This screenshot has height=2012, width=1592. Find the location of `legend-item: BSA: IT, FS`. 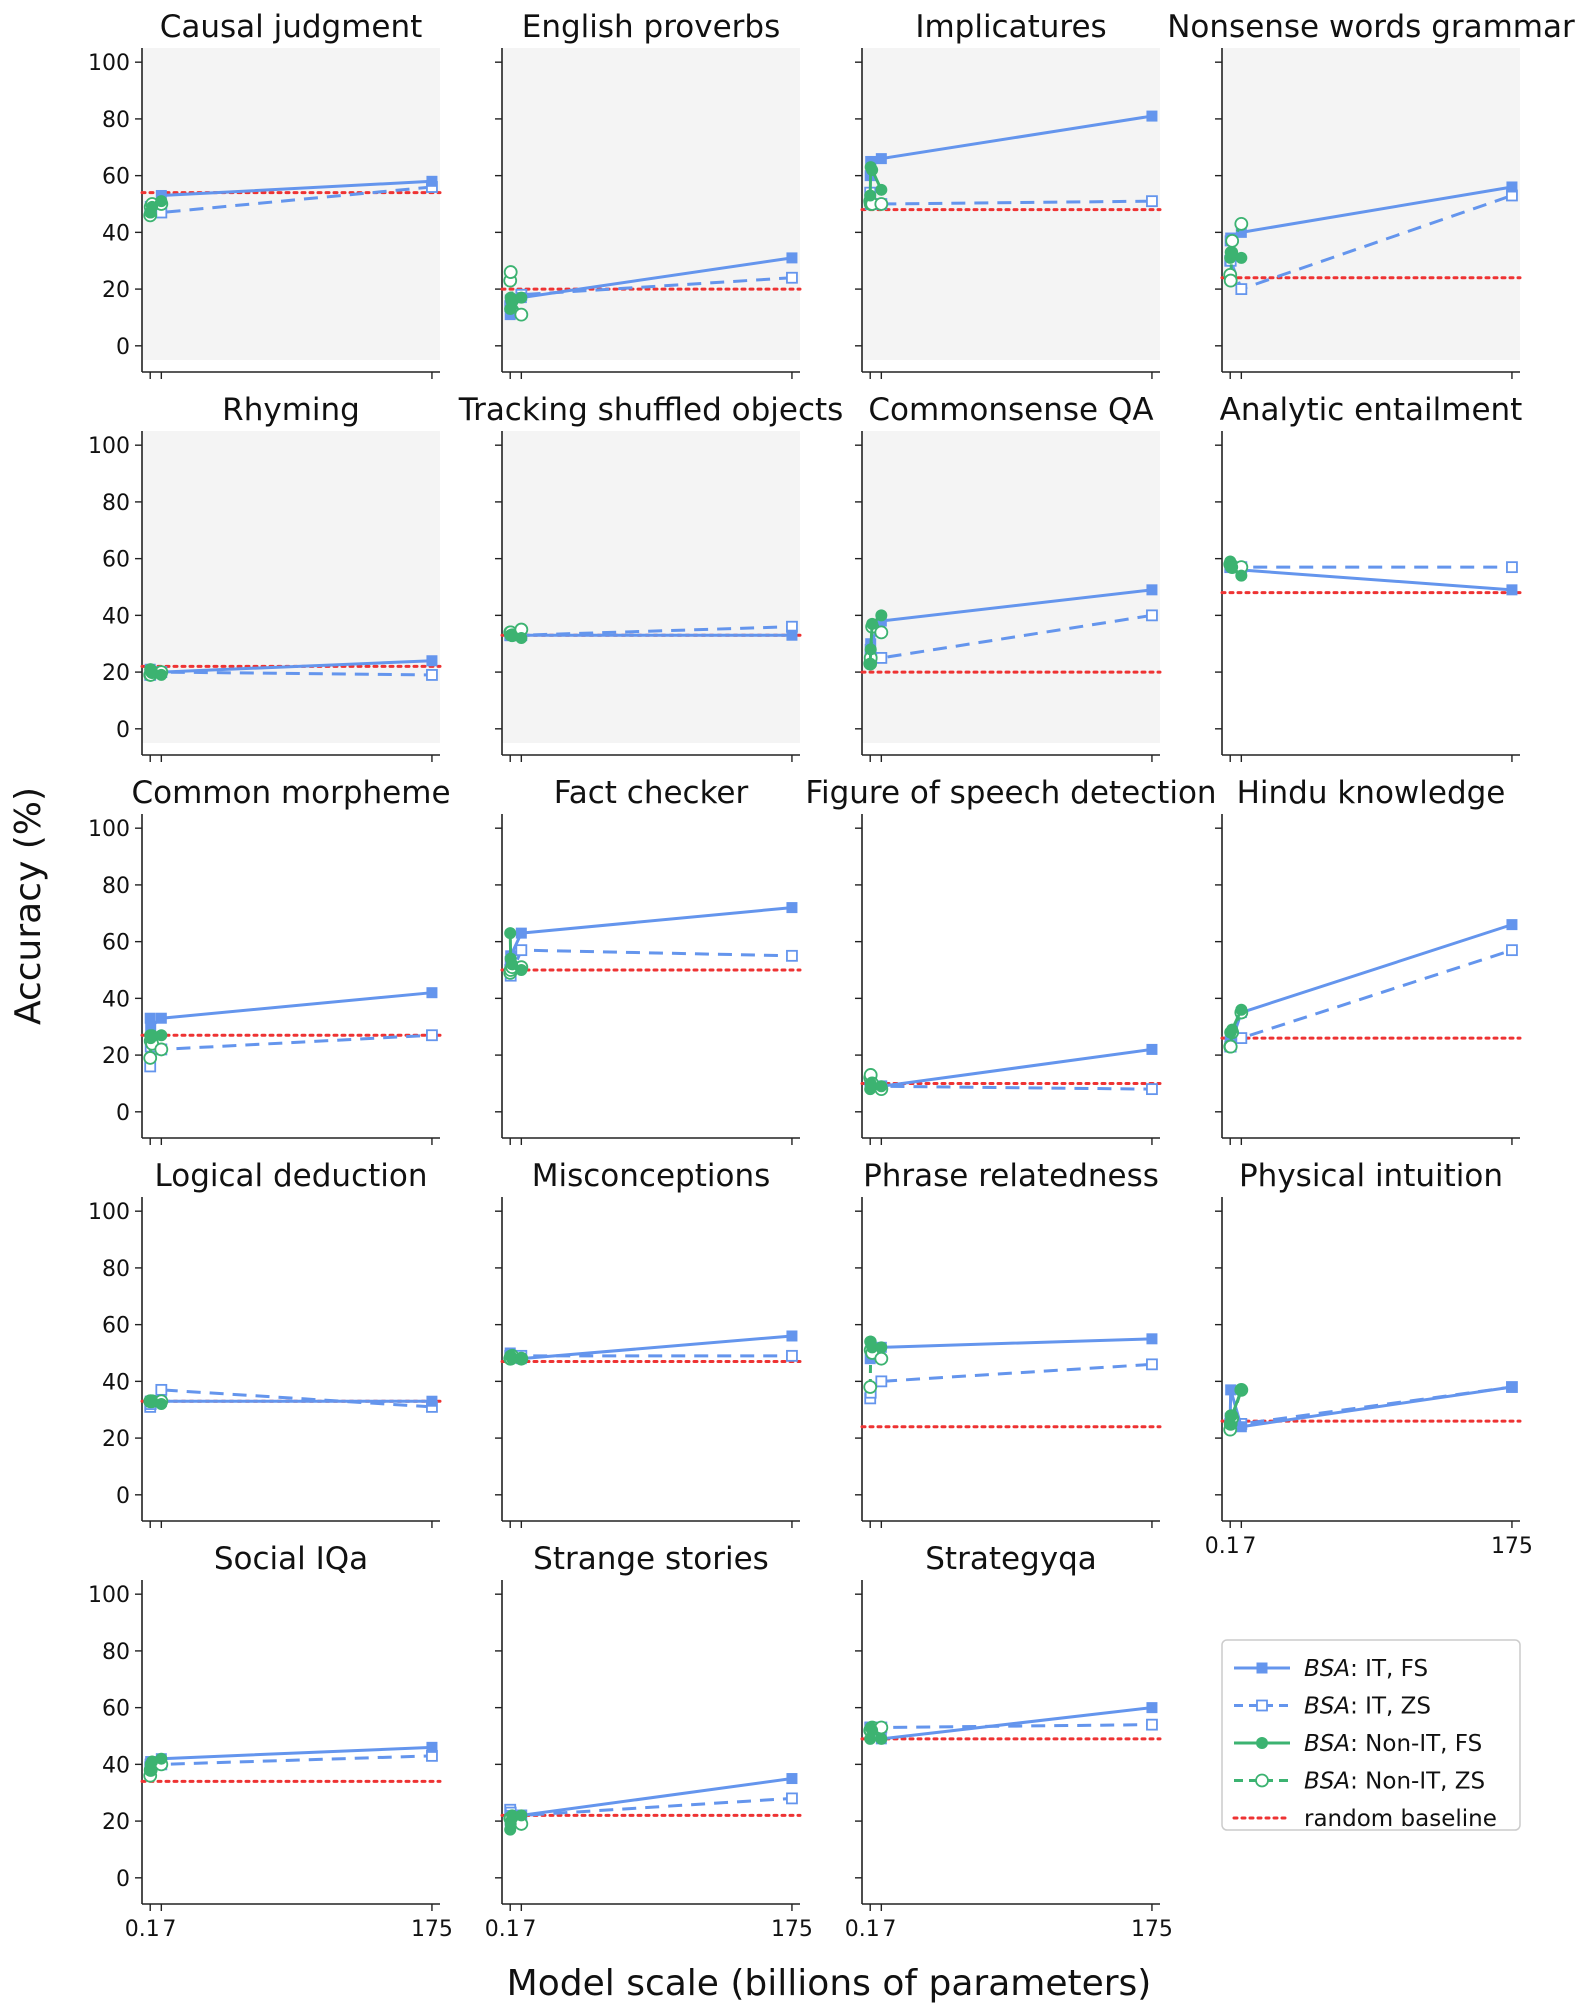

legend-item: BSA: IT, FS is located at coordinates (1331, 1669).